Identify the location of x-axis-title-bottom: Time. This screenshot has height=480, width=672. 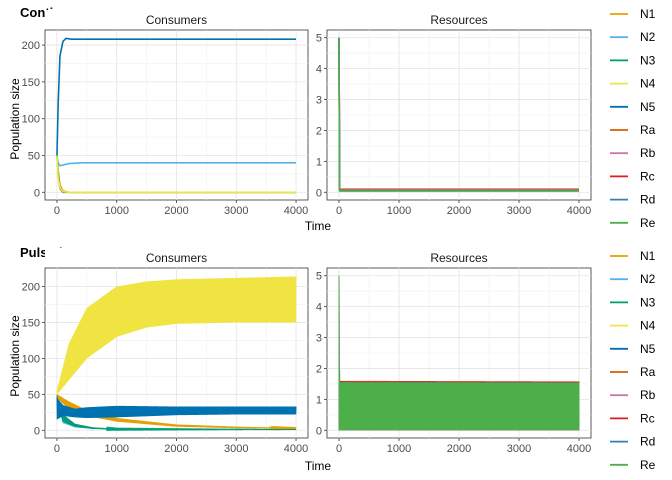
(318, 466).